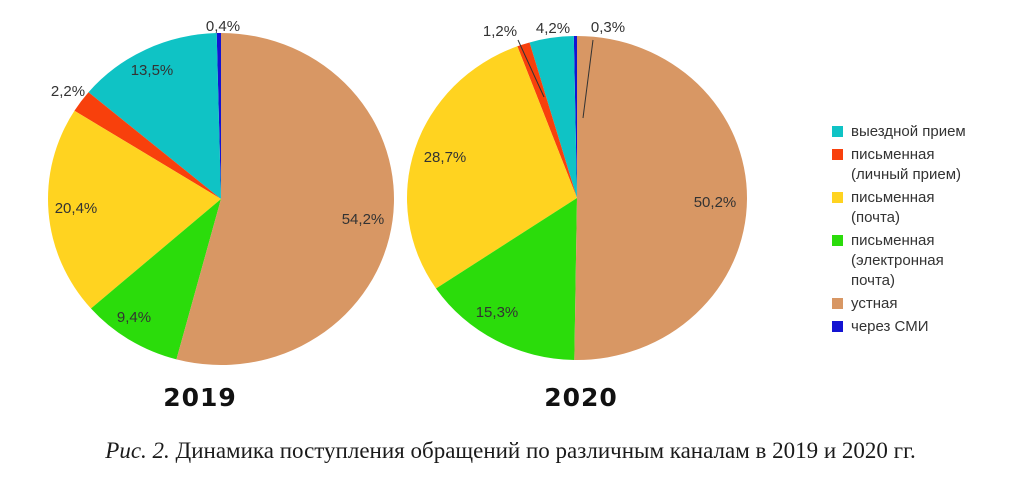 Image resolution: width=1021 pixels, height=484 pixels. What do you see at coordinates (553, 117) in the screenshot?
I see `pie-2020-slice-onsite-reception` at bounding box center [553, 117].